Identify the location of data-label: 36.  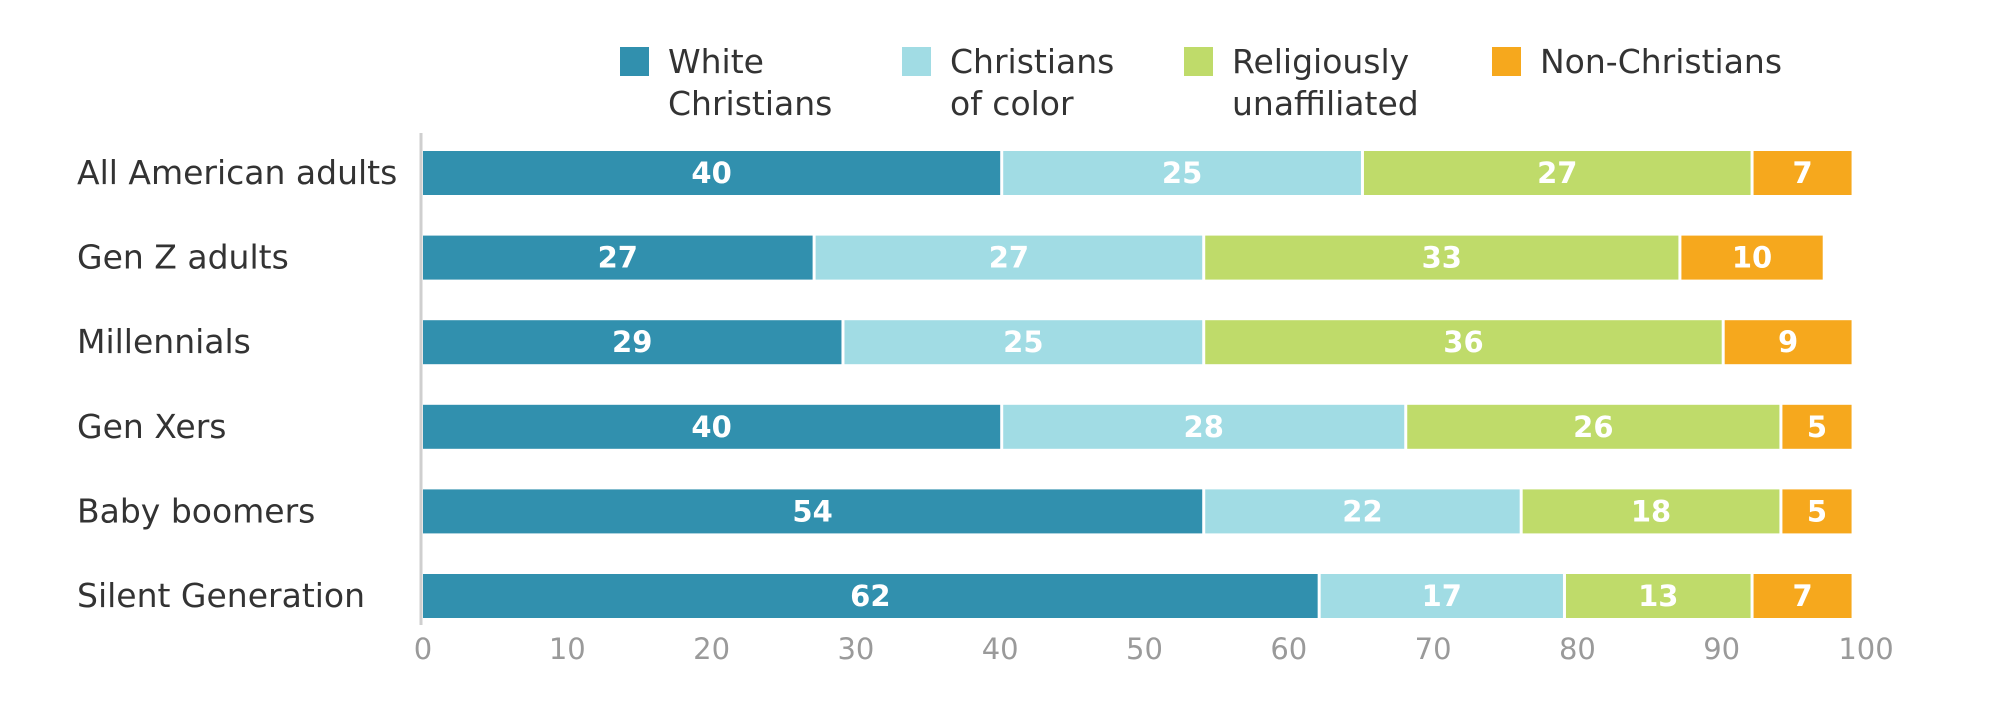
(1463, 342).